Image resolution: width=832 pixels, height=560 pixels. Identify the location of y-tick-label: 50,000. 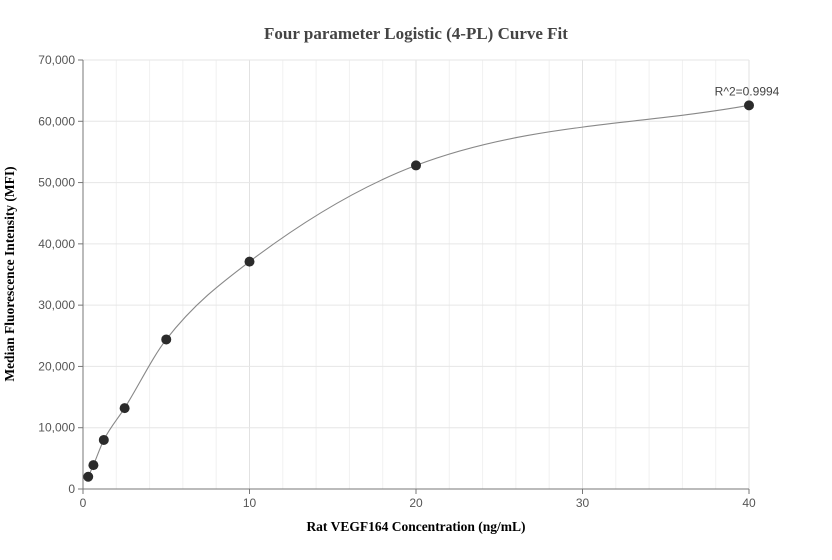
(56, 183).